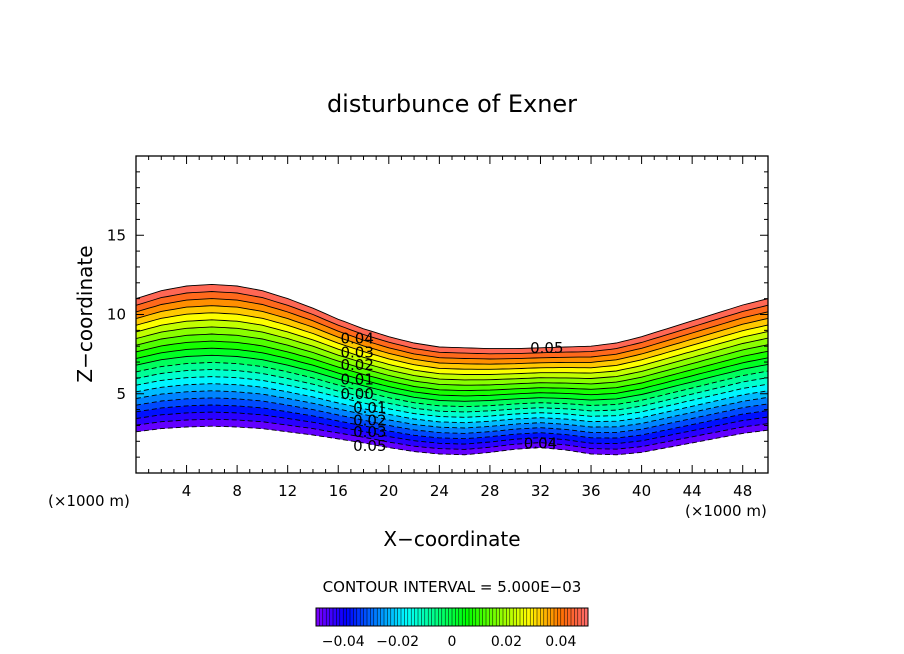  What do you see at coordinates (452, 628) in the screenshot?
I see `colorbar: −0.04 −0.02 0 0.02 0.04` at bounding box center [452, 628].